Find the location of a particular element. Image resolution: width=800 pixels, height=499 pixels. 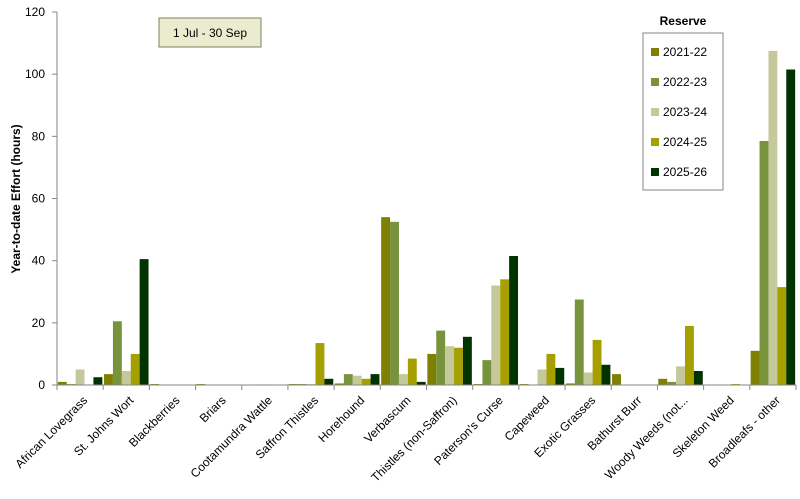

y-tick-label: 60 is located at coordinates (39, 199).